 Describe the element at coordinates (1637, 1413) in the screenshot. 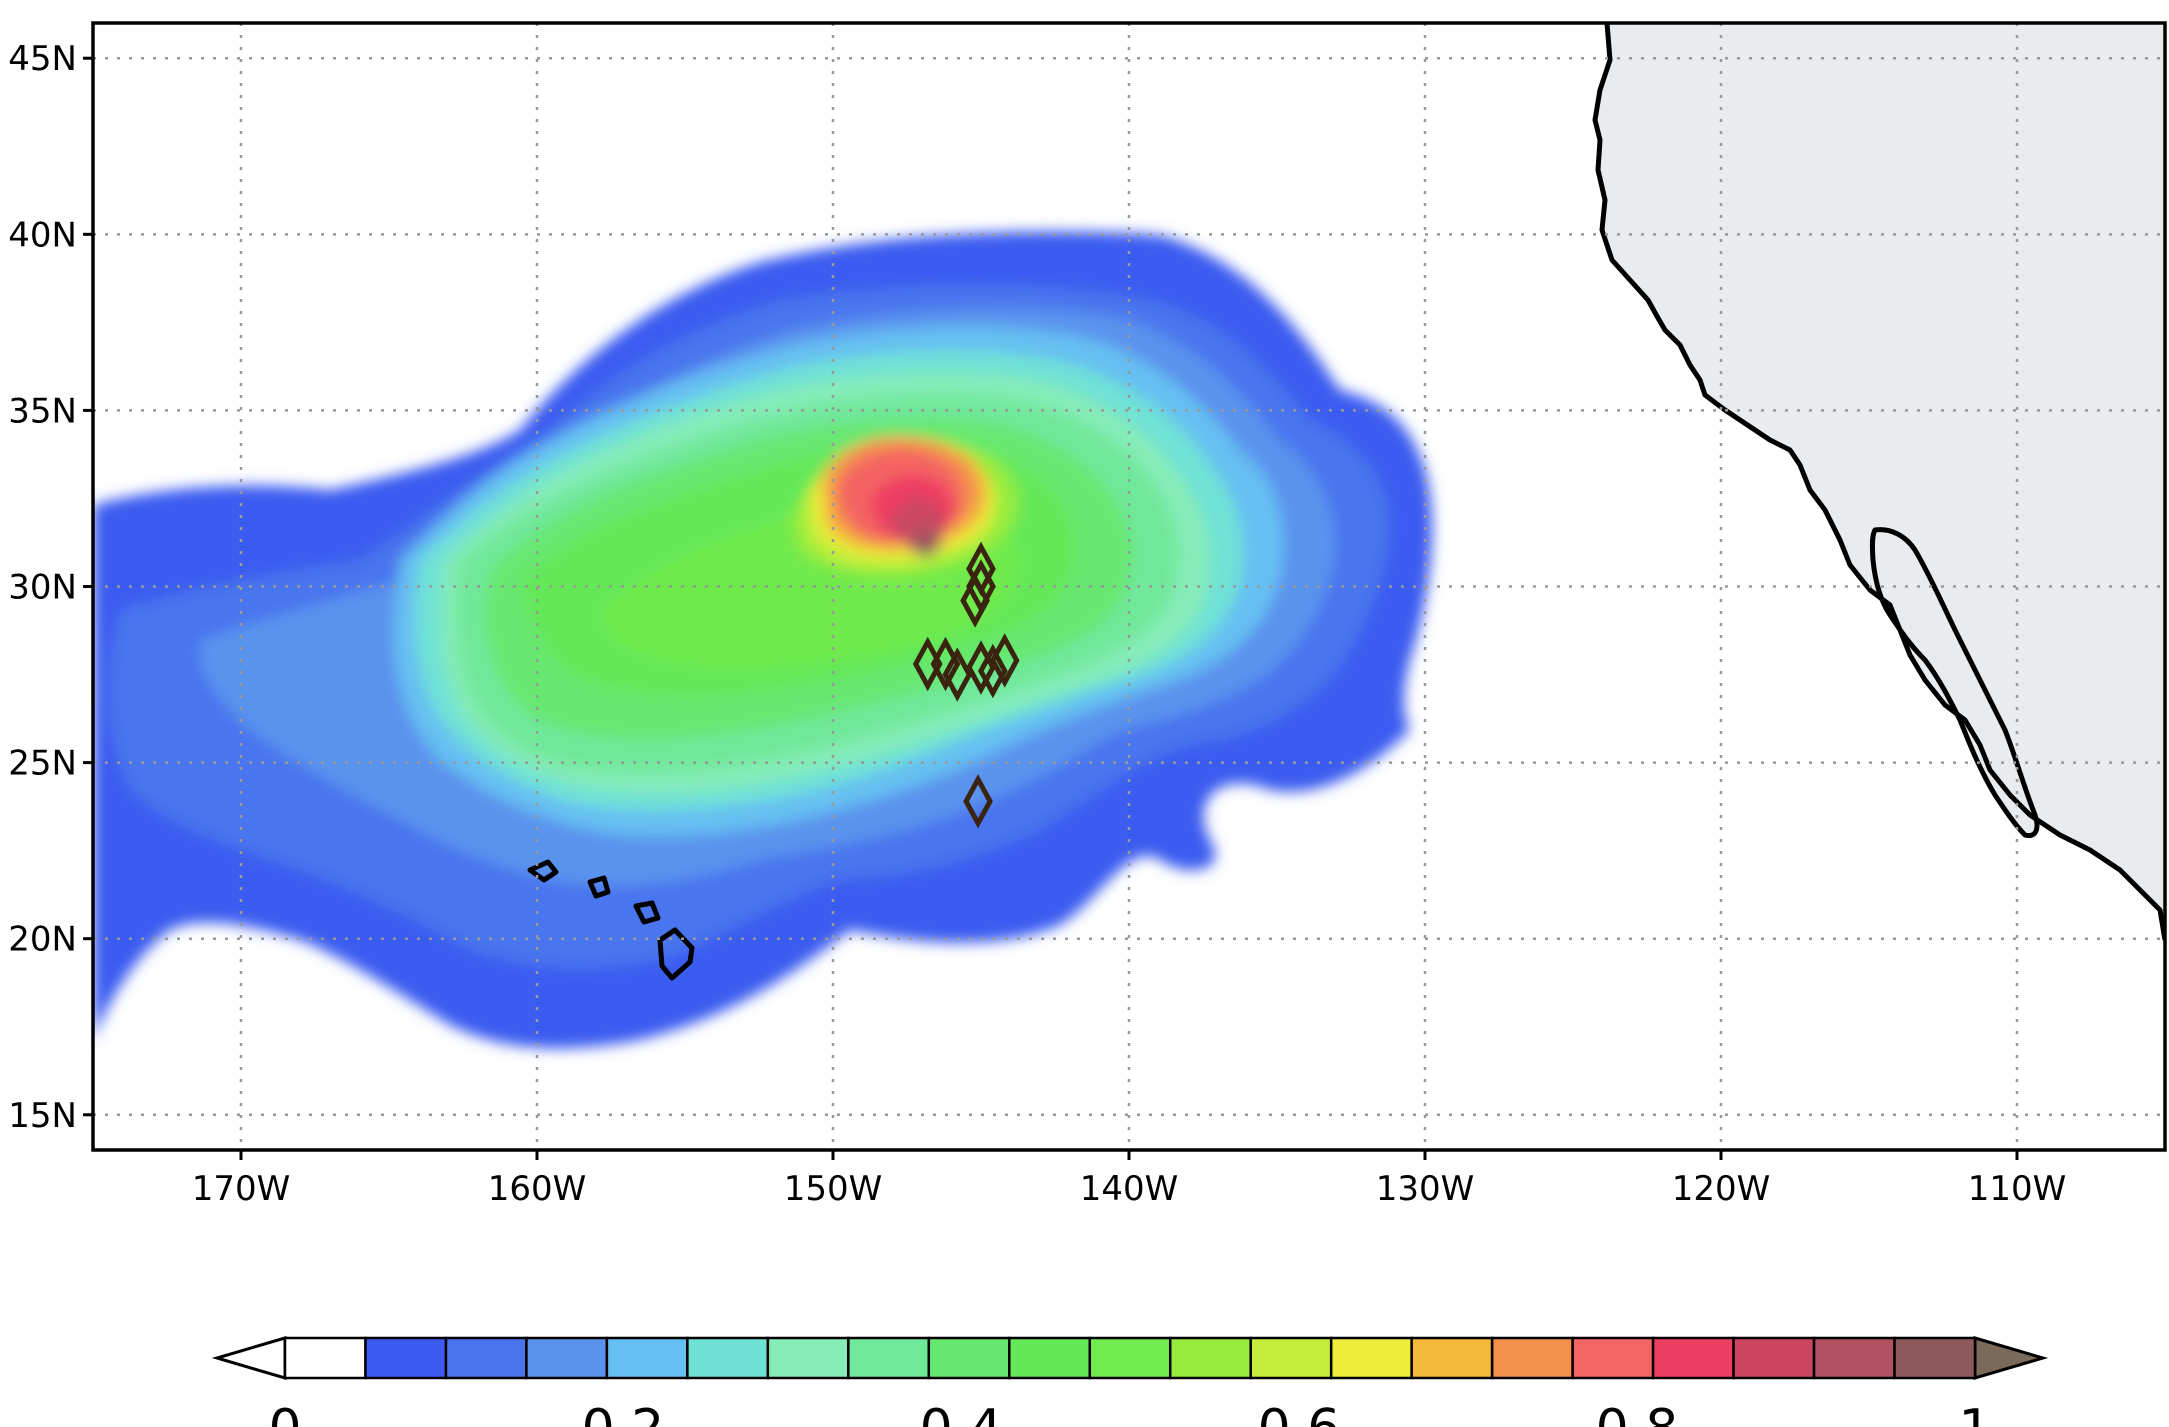

I see `colorbar-label: 0.8` at that location.